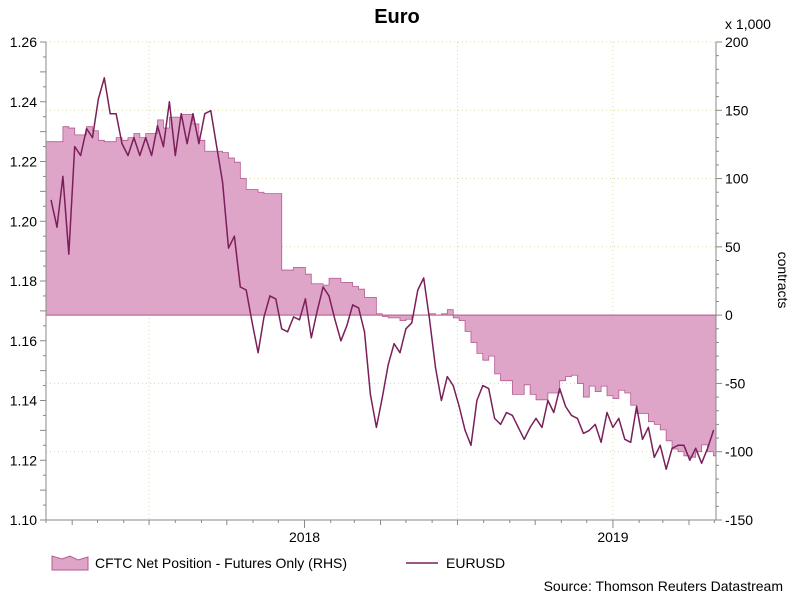 The height and width of the screenshot is (599, 794). Describe the element at coordinates (612, 537) in the screenshot. I see `x-tick-label: 2019` at that location.